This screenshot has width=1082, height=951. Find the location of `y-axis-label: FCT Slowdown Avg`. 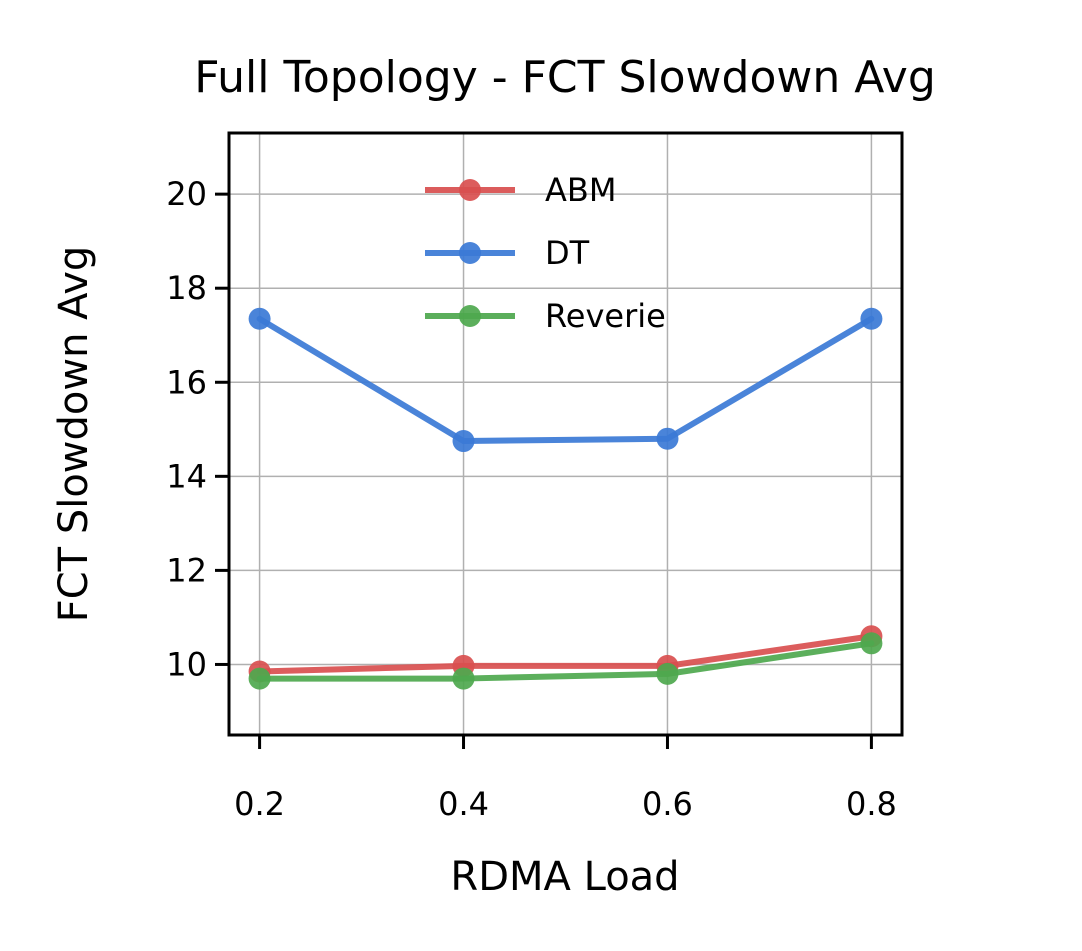

y-axis-label: FCT Slowdown Avg is located at coordinates (74, 434).